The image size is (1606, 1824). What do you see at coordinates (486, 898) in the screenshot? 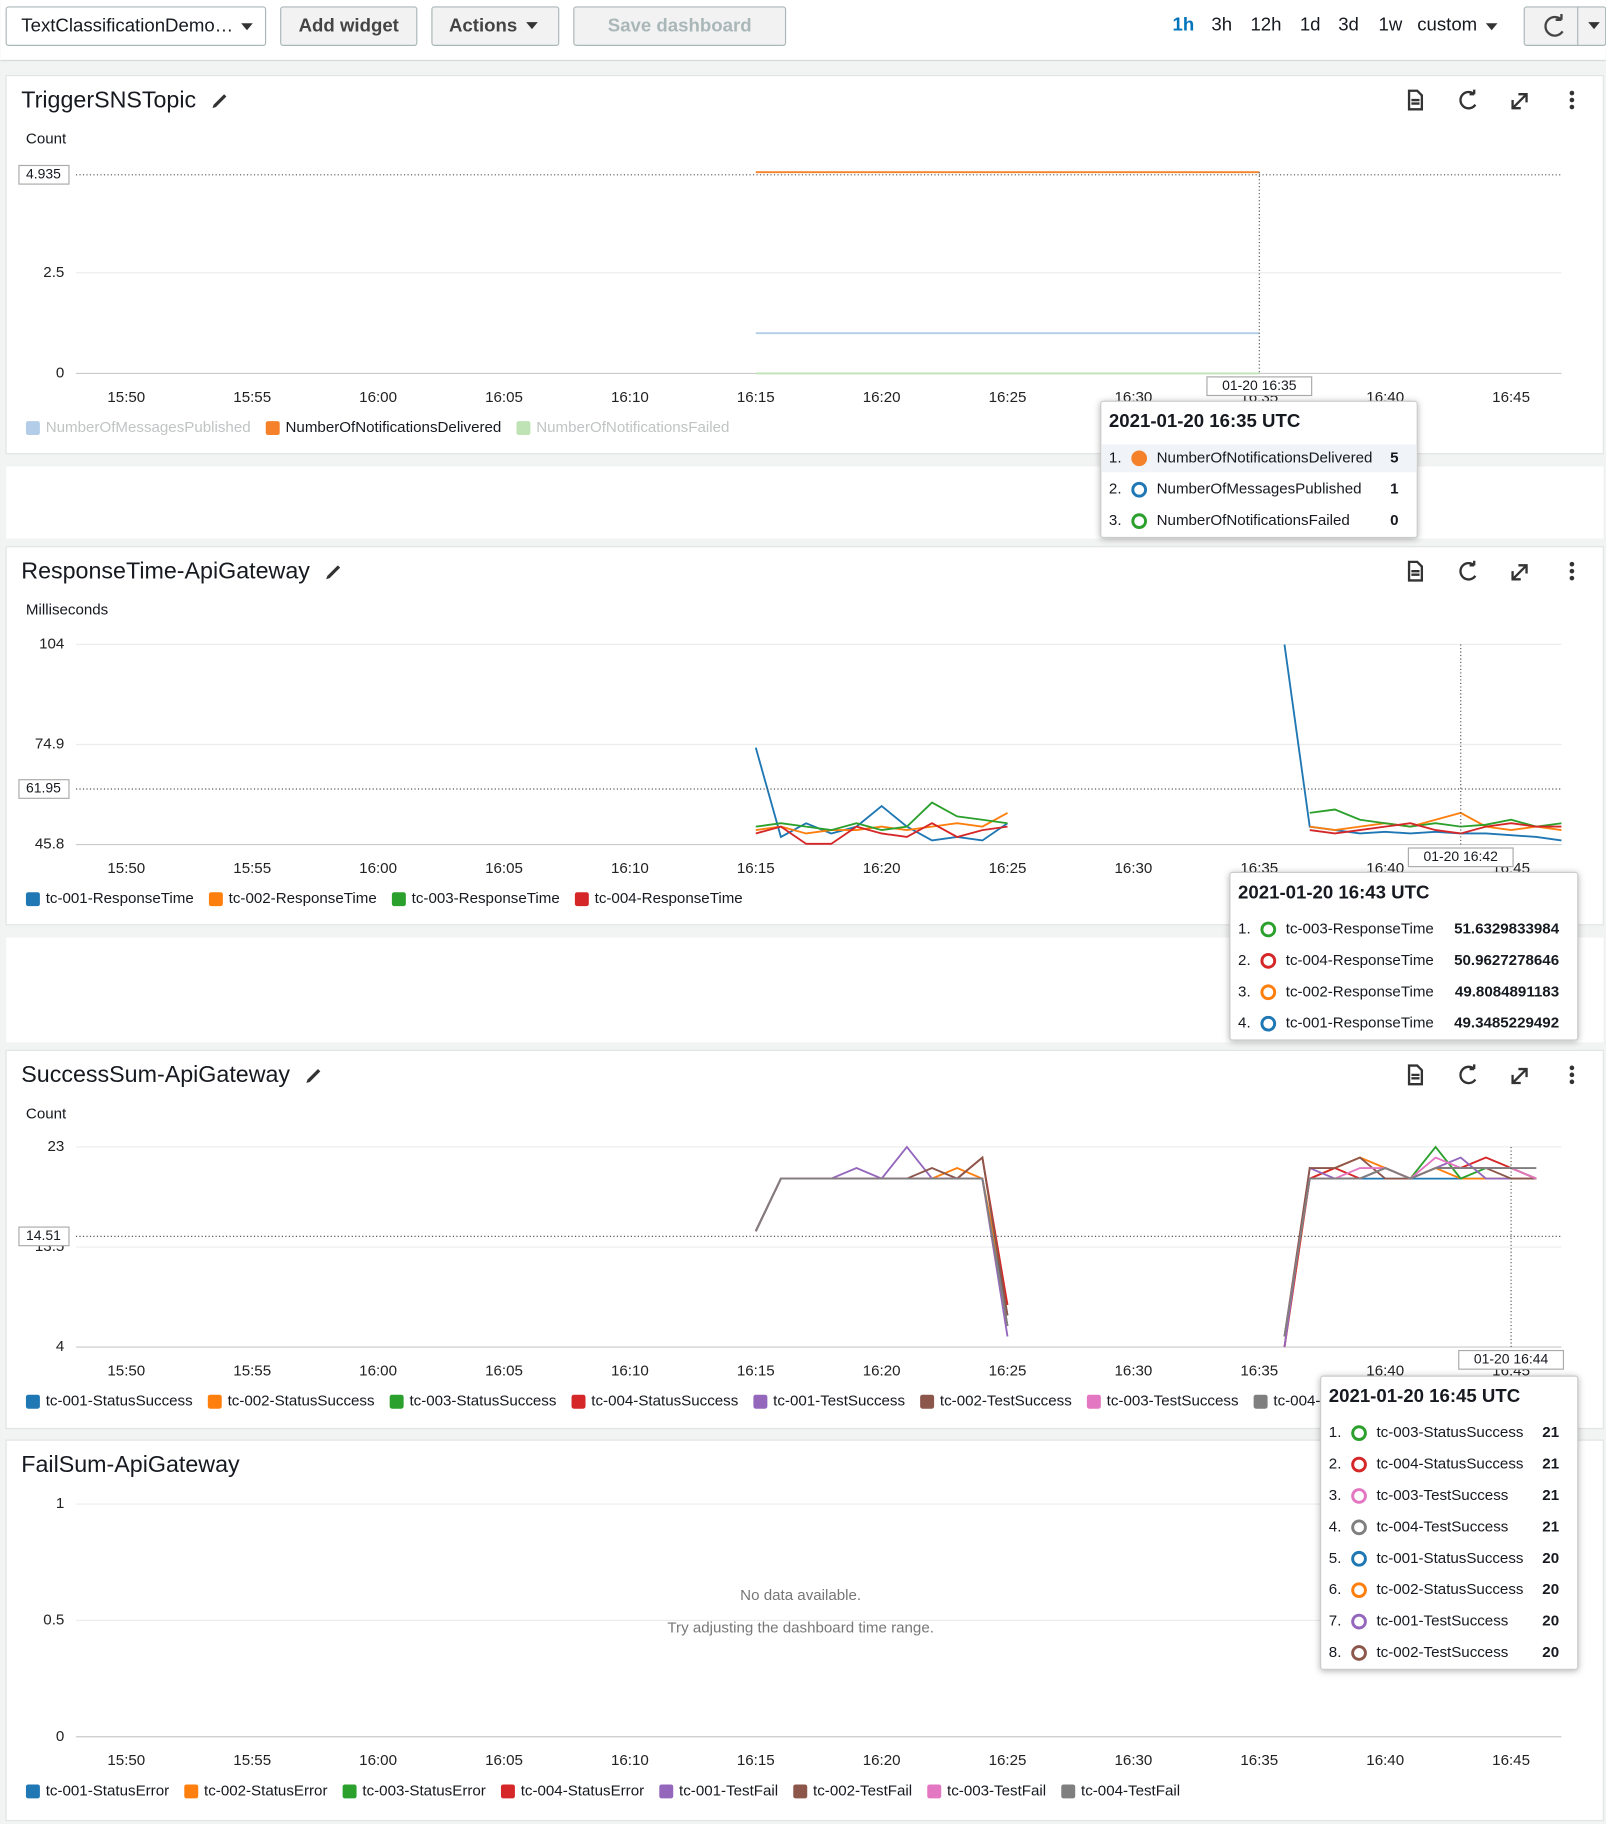
I see `legend-label: tc-003-ResponseTime` at bounding box center [486, 898].